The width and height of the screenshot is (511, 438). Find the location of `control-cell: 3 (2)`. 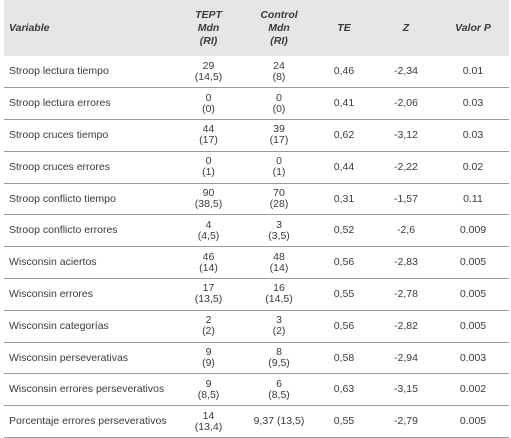

control-cell: 3 (2) is located at coordinates (279, 326).